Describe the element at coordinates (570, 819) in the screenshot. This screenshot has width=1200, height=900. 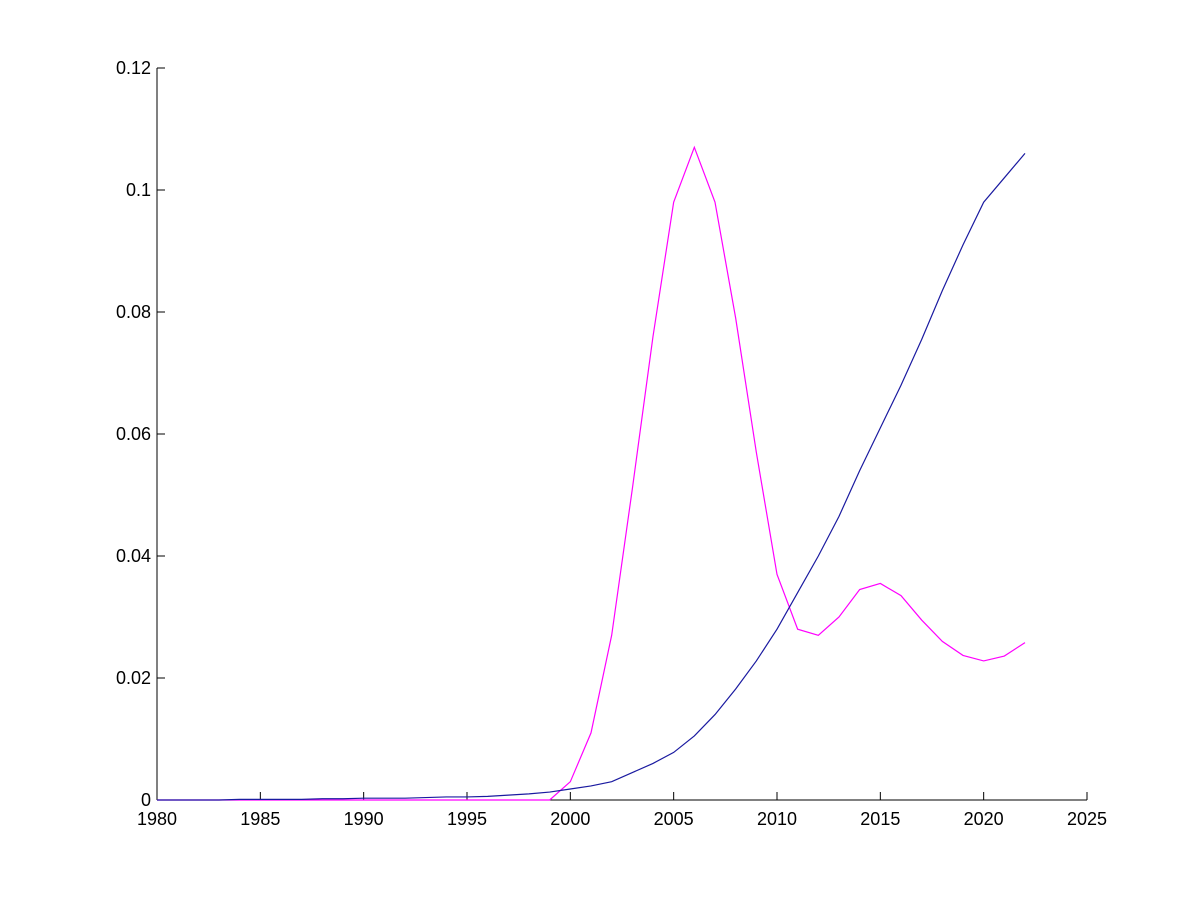
I see `x-tick-label: 2000` at that location.